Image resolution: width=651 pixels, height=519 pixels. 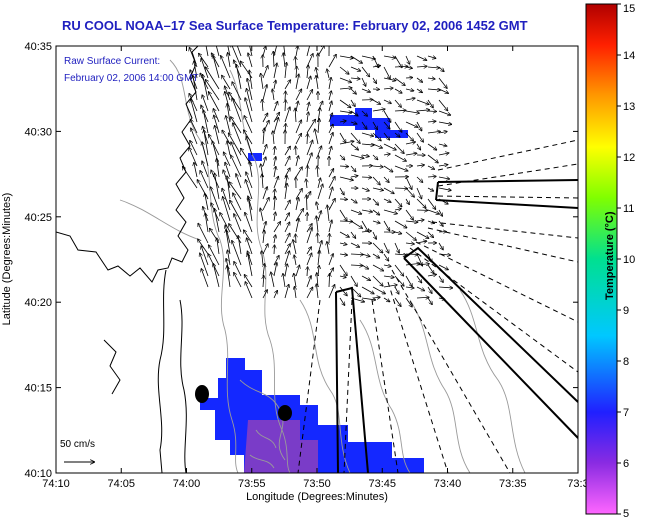 What do you see at coordinates (382, 484) in the screenshot?
I see `x-tick-label: 73:45` at bounding box center [382, 484].